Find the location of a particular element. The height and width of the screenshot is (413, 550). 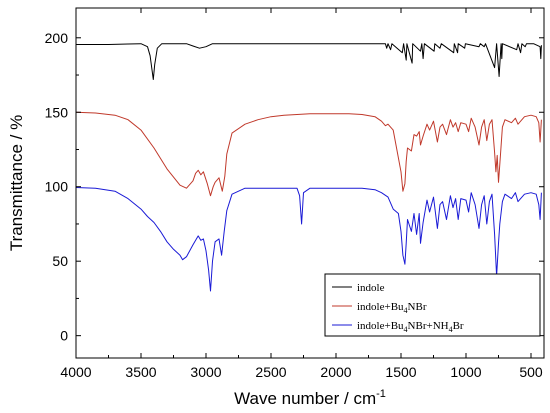

legend-box is located at coordinates (432, 305).